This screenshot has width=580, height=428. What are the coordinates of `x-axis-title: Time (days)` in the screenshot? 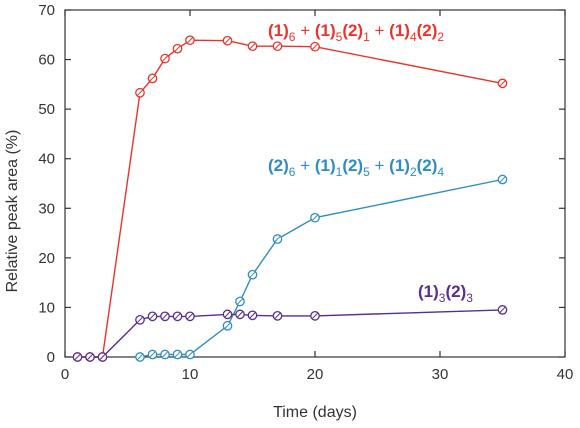 It's located at (315, 412).